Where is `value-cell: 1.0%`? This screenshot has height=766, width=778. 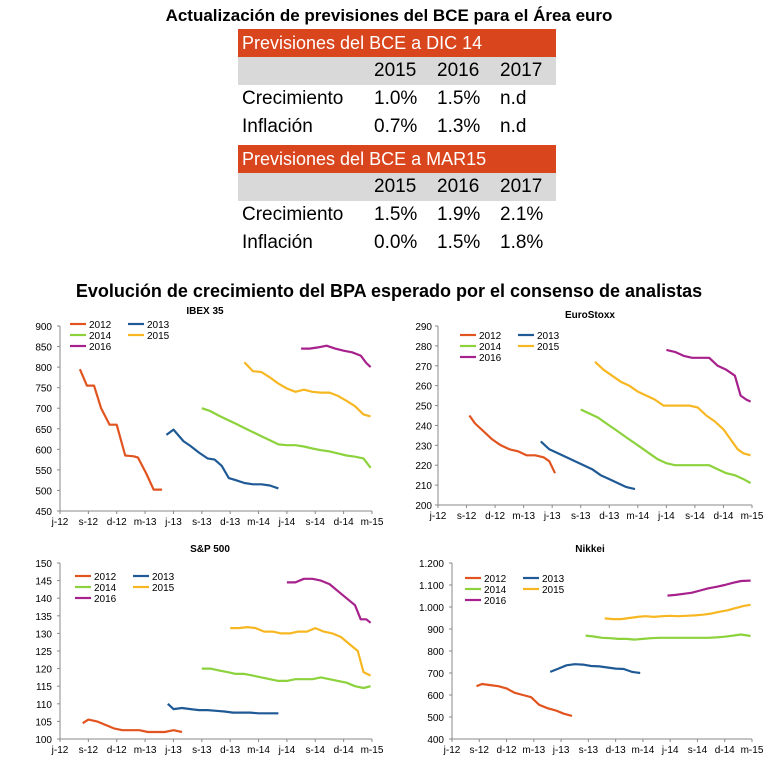
value-cell: 1.0% is located at coordinates (396, 98).